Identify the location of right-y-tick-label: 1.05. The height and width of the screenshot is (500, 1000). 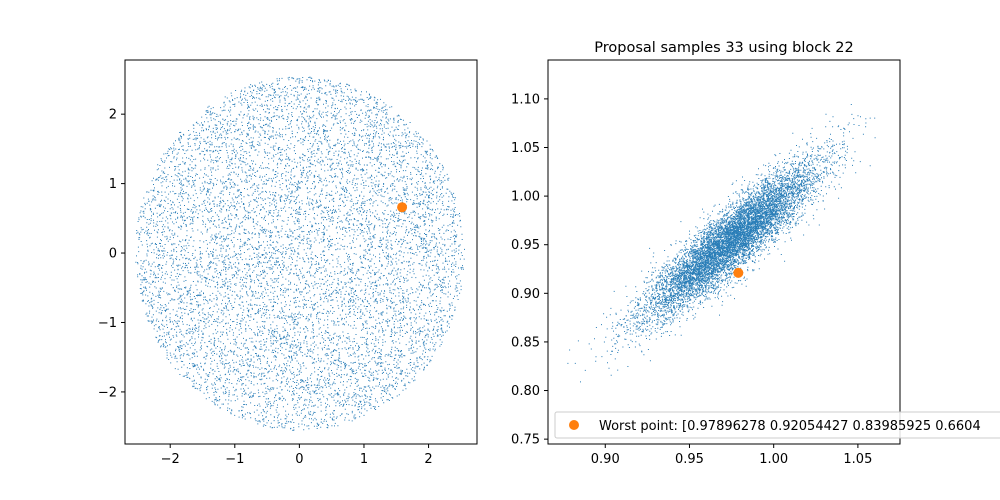
(525, 148).